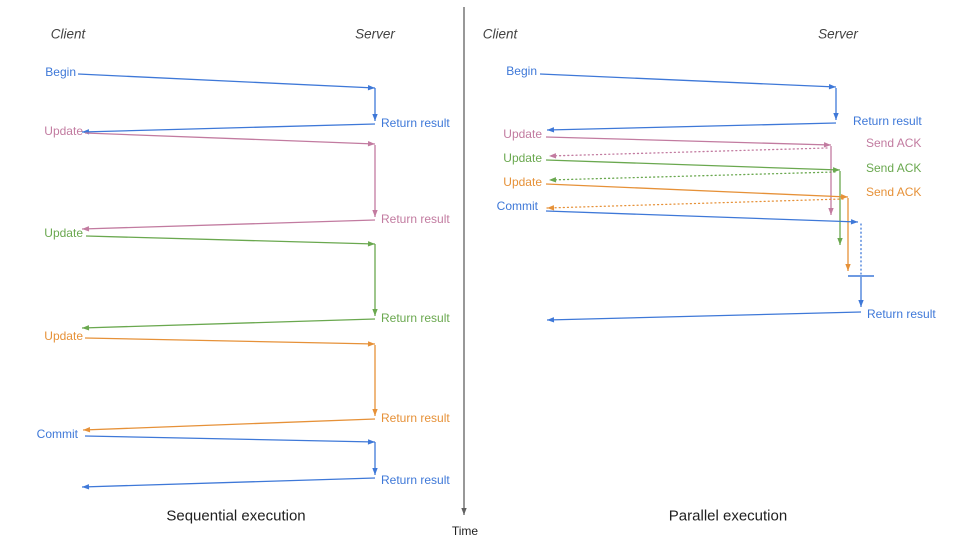 The image size is (960, 540). Describe the element at coordinates (415, 219) in the screenshot. I see `seq-label-return-result-2: Return result` at that location.